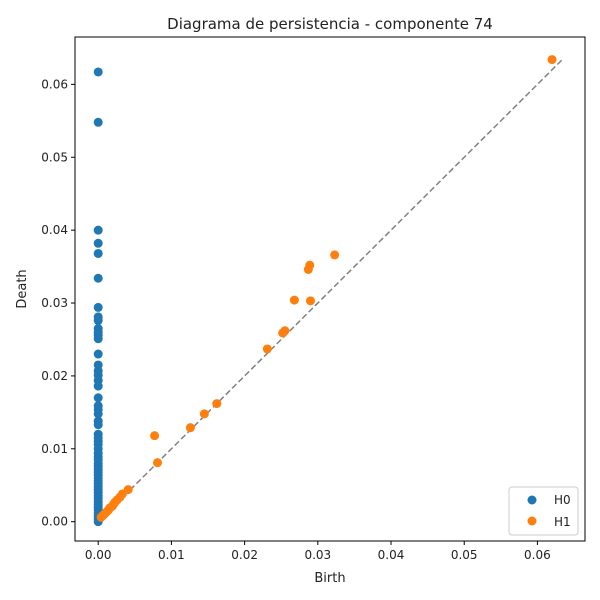 This screenshot has height=600, width=600. I want to click on y-tick-label: 0.06, so click(54, 84).